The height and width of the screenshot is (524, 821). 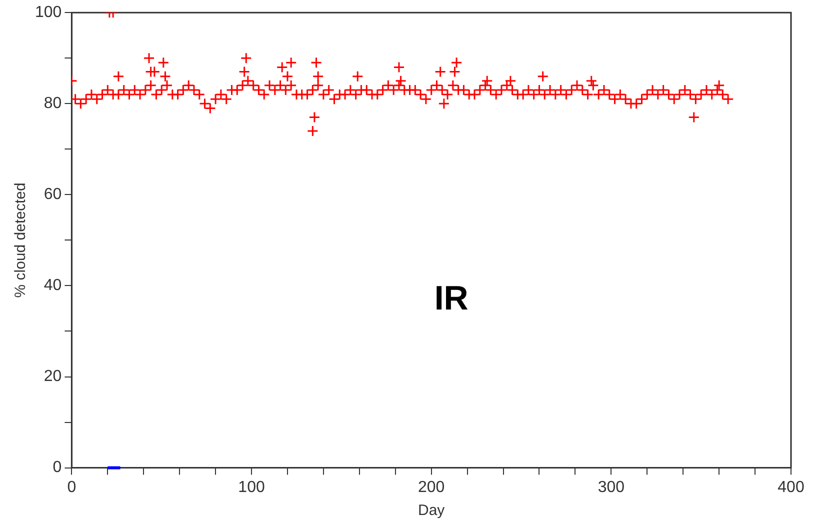 I want to click on x-tick-label: 400, so click(x=791, y=487).